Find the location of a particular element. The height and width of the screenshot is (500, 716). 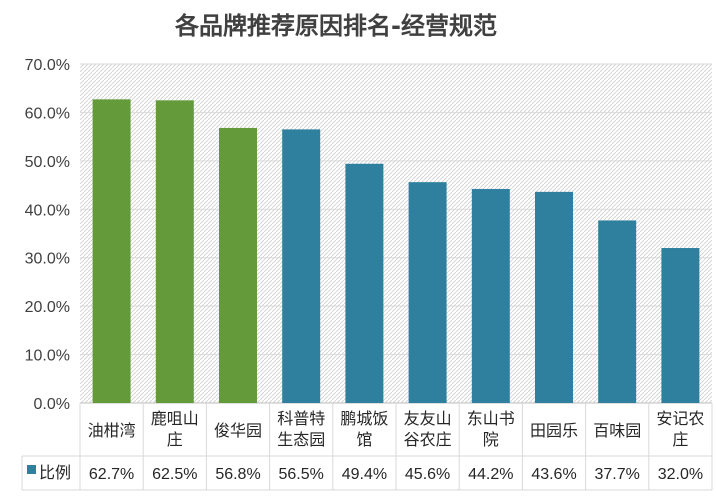

data-label: 43.6% is located at coordinates (553, 474).